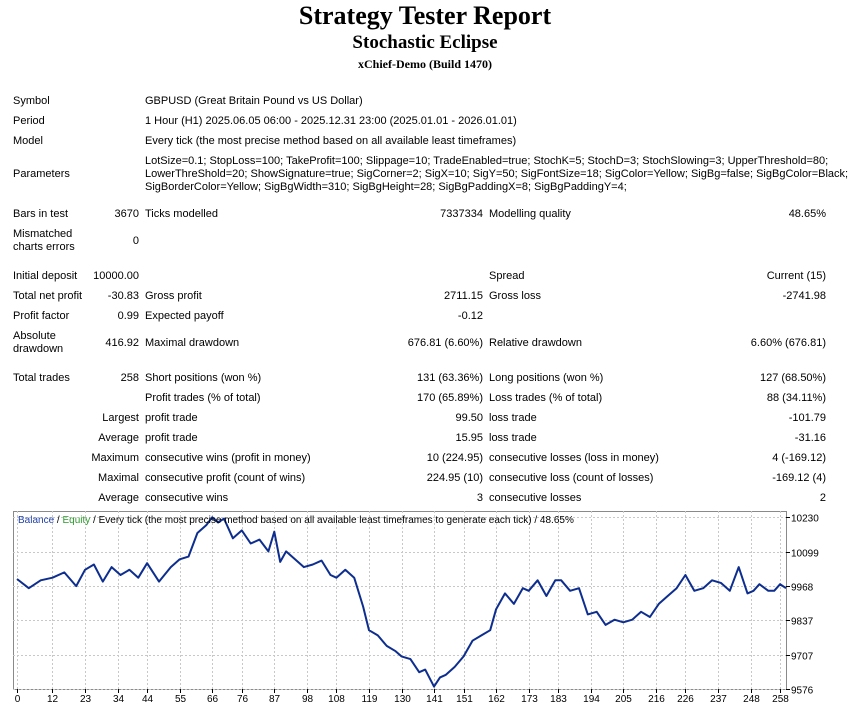  What do you see at coordinates (799, 478) in the screenshot?
I see `maximal-consecutive-loss-value: -169.12 (4)` at bounding box center [799, 478].